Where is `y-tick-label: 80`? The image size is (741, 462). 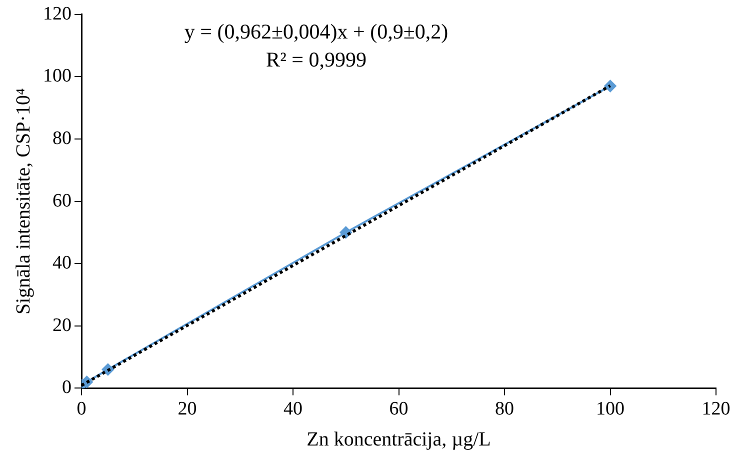
y-tick-label: 80 is located at coordinates (62, 138).